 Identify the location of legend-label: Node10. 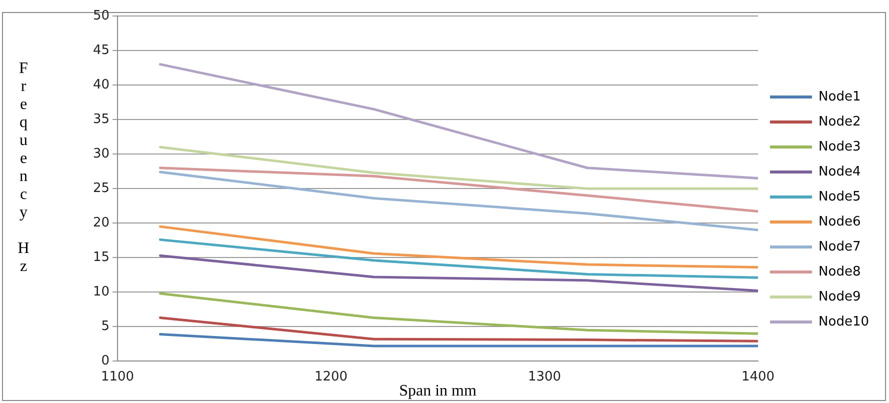
(844, 322).